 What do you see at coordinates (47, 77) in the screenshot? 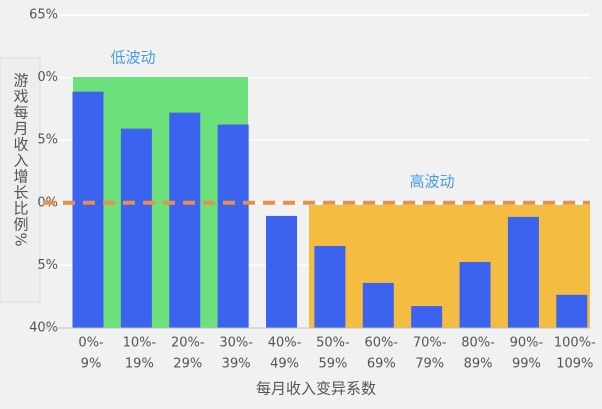
I see `y-tick-label: 0%` at bounding box center [47, 77].